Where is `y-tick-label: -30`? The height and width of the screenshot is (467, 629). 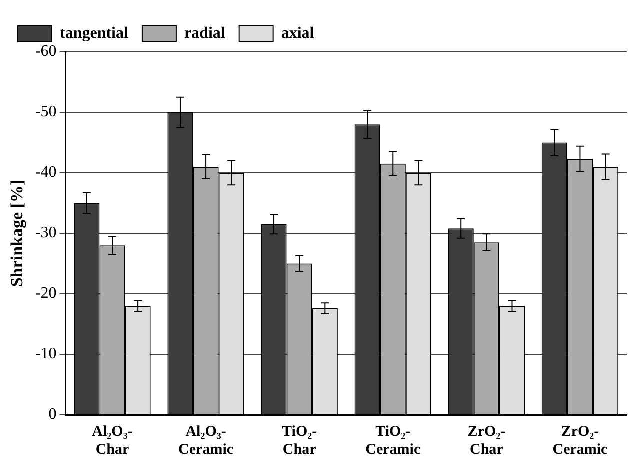
y-tick-label: -30 is located at coordinates (46, 233).